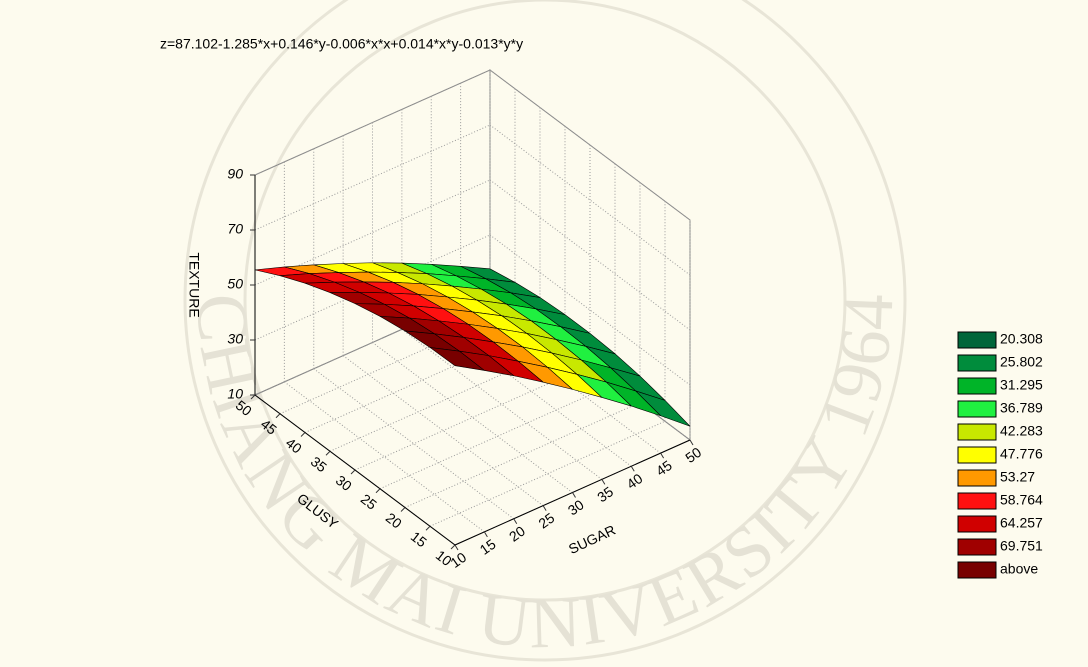 The image size is (1088, 667). What do you see at coordinates (456, 359) in the screenshot?
I see `surface-cell` at bounding box center [456, 359].